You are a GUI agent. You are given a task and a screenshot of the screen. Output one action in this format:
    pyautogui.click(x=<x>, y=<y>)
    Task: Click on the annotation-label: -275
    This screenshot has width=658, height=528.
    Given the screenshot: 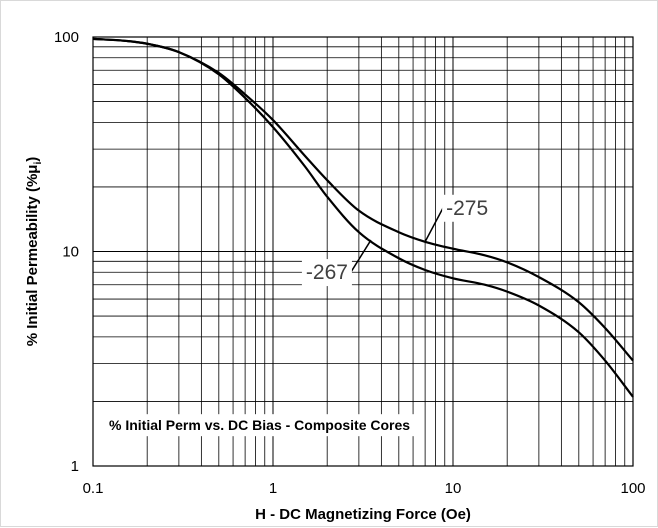 What is the action you would take?
    pyautogui.click(x=467, y=208)
    